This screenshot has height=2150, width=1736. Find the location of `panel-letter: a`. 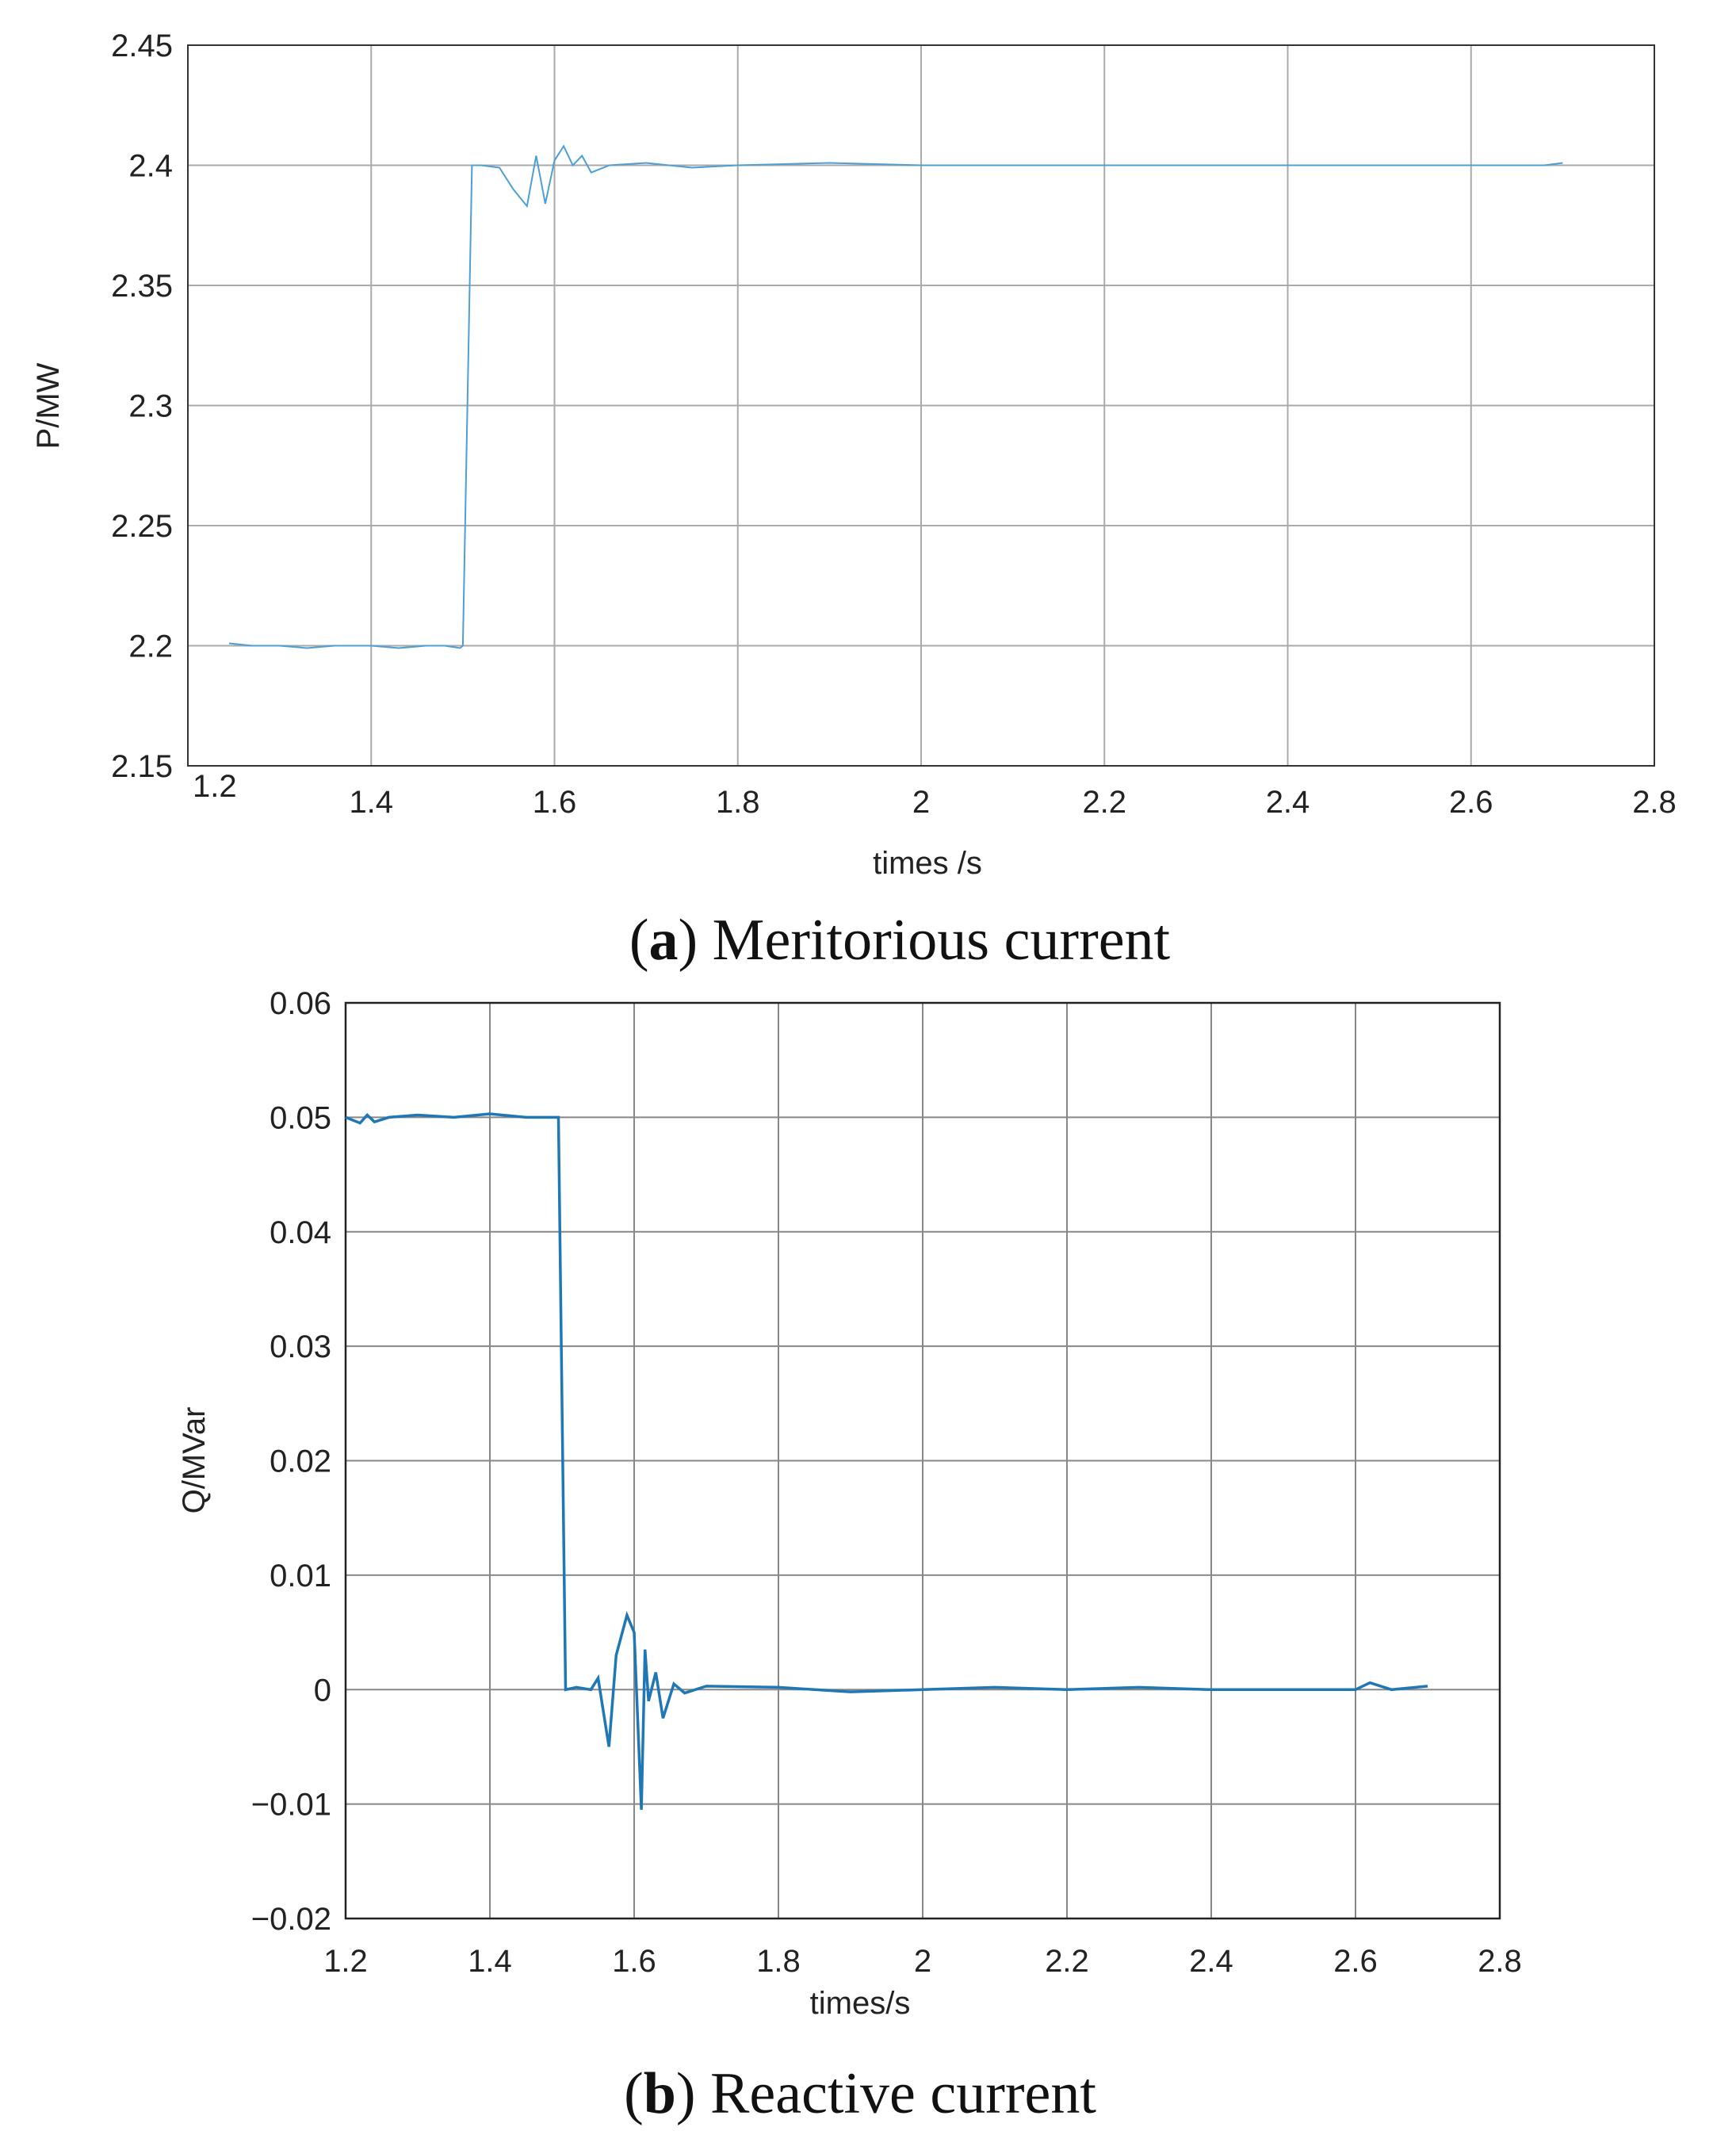

panel-letter: a is located at coordinates (664, 941).